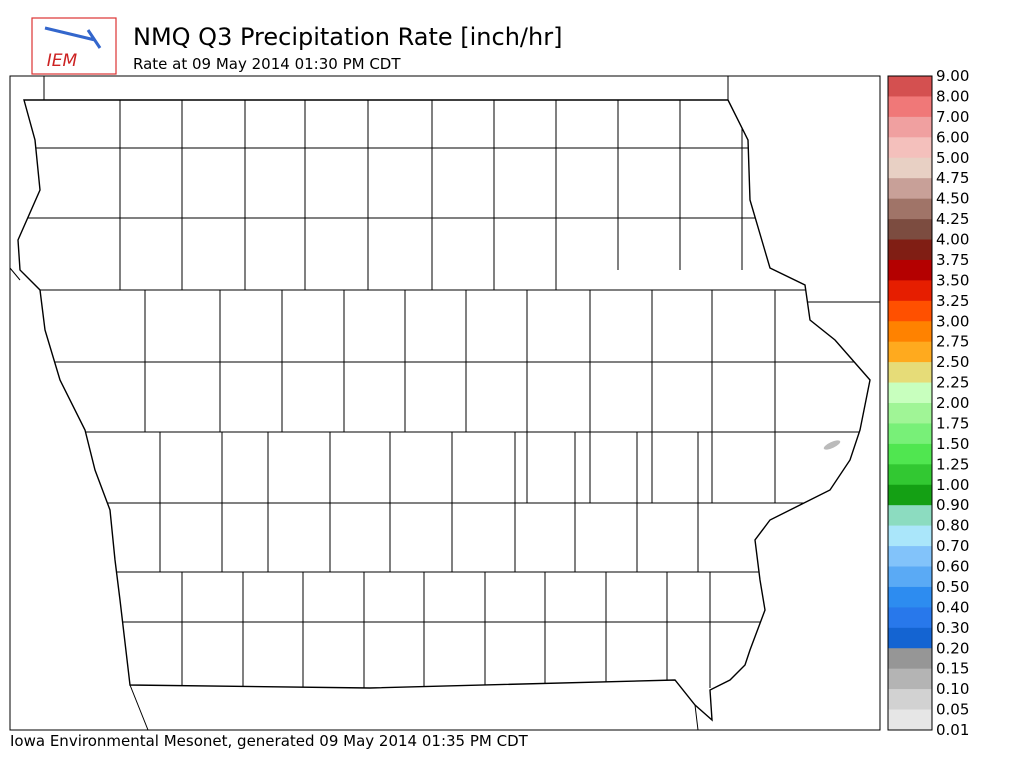 The image size is (1024, 768). What do you see at coordinates (952, 444) in the screenshot?
I see `colorbar-label: 1.50` at bounding box center [952, 444].